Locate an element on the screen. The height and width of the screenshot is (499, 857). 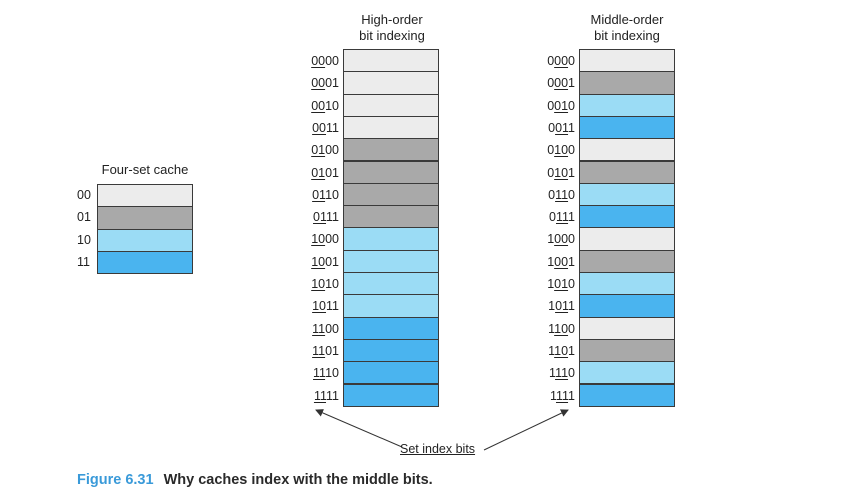
high-order-address-1000: 1000 is located at coordinates (316, 239).